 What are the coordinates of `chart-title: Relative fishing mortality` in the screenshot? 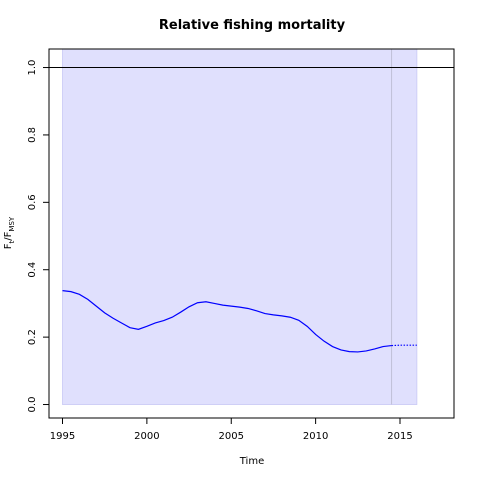 It's located at (252, 25).